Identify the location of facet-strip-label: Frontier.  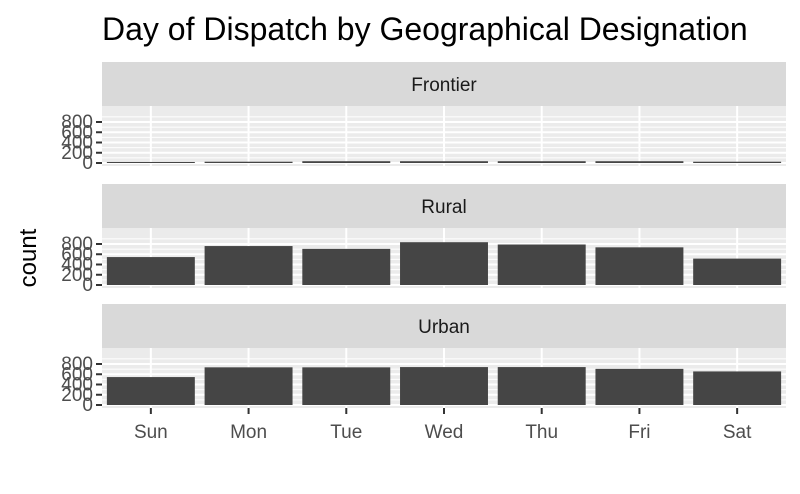
(444, 85).